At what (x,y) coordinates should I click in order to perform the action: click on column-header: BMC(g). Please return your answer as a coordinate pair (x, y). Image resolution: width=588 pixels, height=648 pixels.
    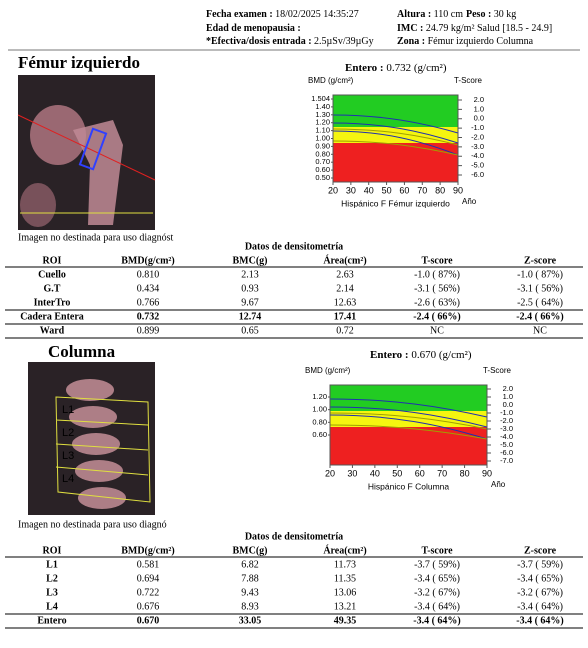
    Looking at the image, I should click on (250, 260).